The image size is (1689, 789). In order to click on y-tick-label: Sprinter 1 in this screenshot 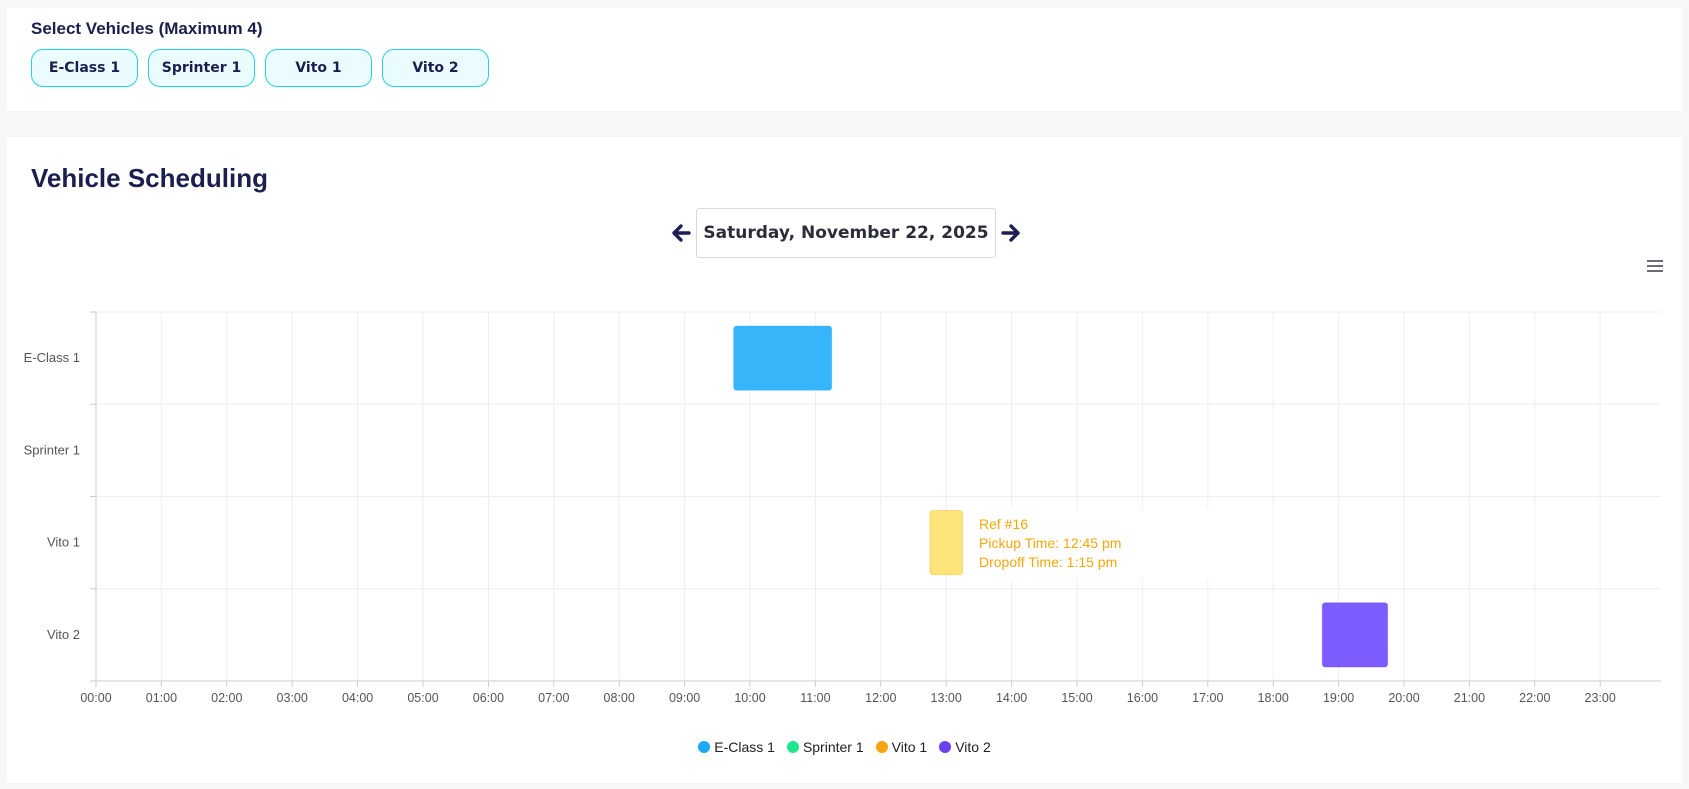, I will do `click(52, 449)`.